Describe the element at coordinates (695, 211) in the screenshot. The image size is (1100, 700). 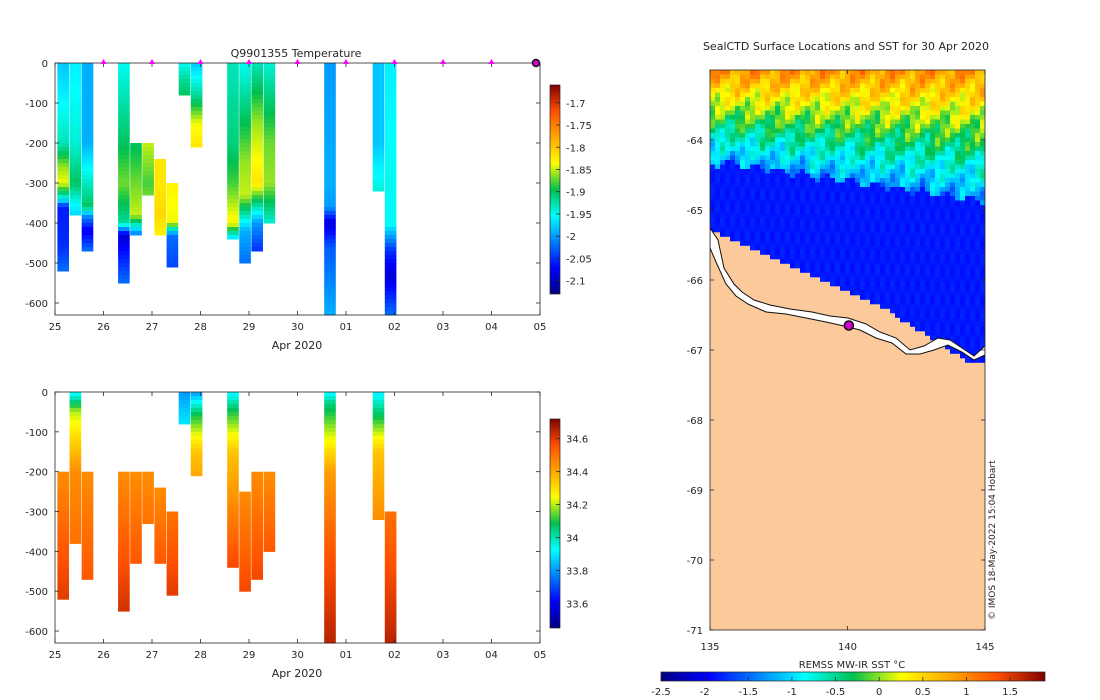
I see `map-y-tick-label: -65` at that location.